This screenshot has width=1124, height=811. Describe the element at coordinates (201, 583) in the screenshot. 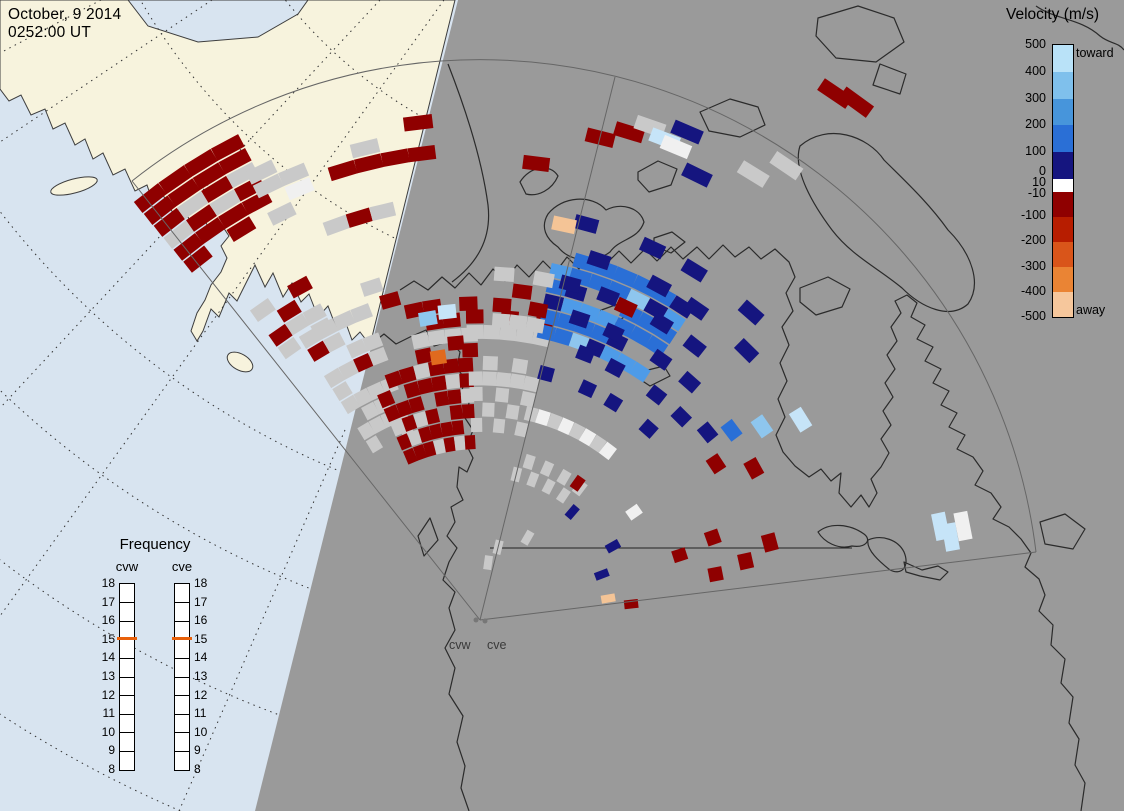

I see `frequency-tick-label: 18` at that location.